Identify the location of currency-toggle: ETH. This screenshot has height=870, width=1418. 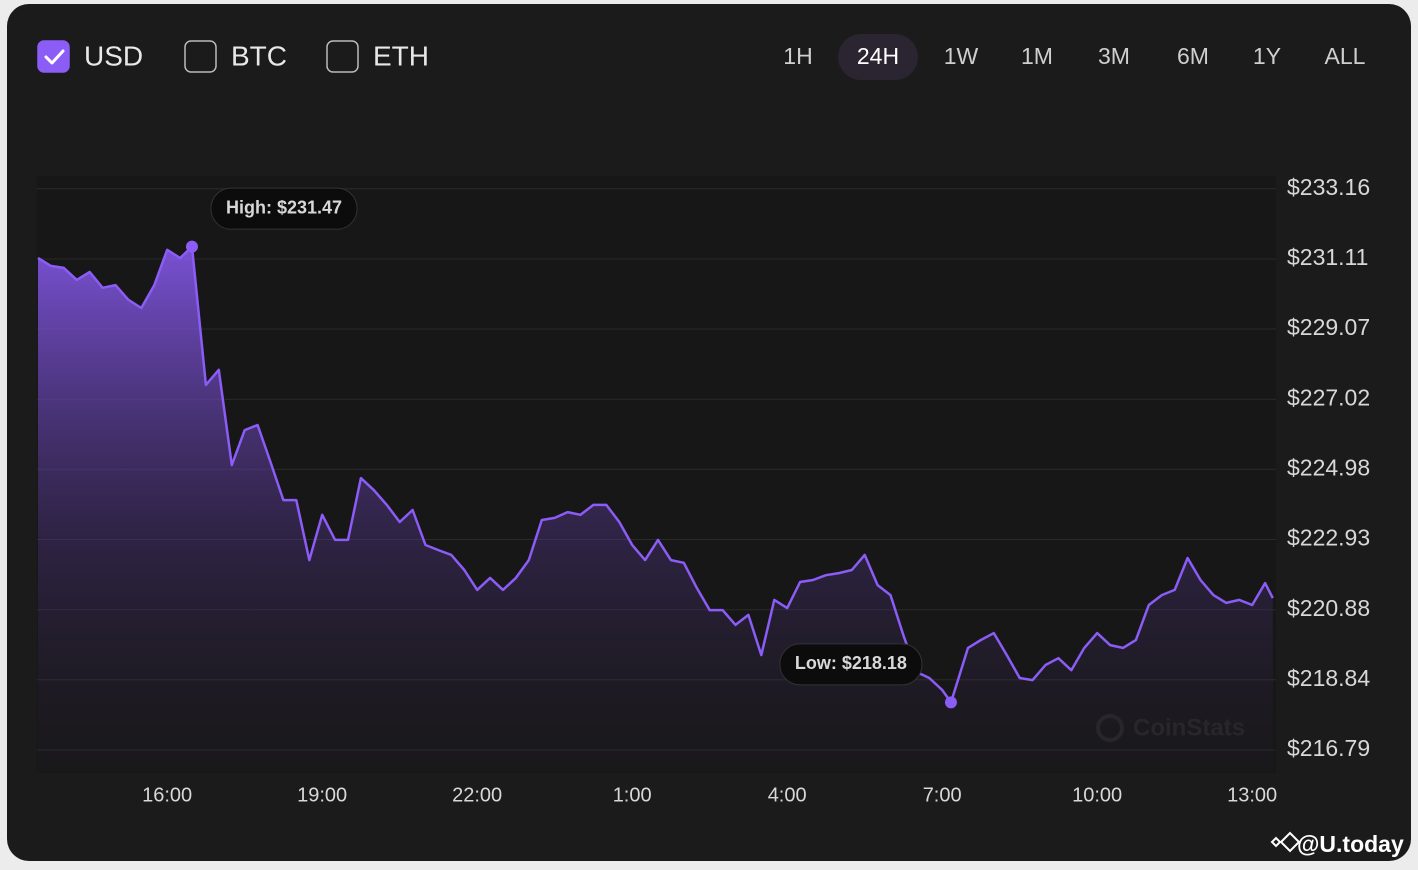
(377, 56).